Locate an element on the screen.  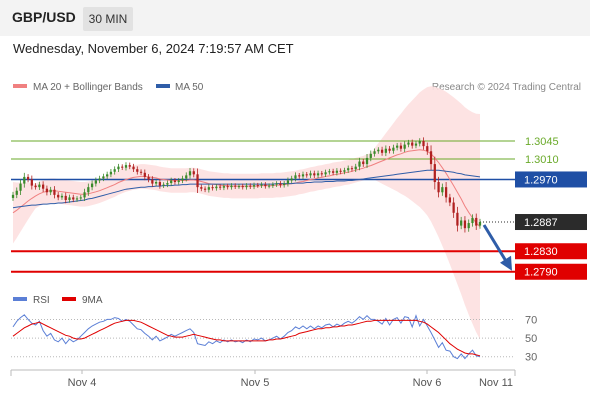
level-label: 1.2970 is located at coordinates (541, 180).